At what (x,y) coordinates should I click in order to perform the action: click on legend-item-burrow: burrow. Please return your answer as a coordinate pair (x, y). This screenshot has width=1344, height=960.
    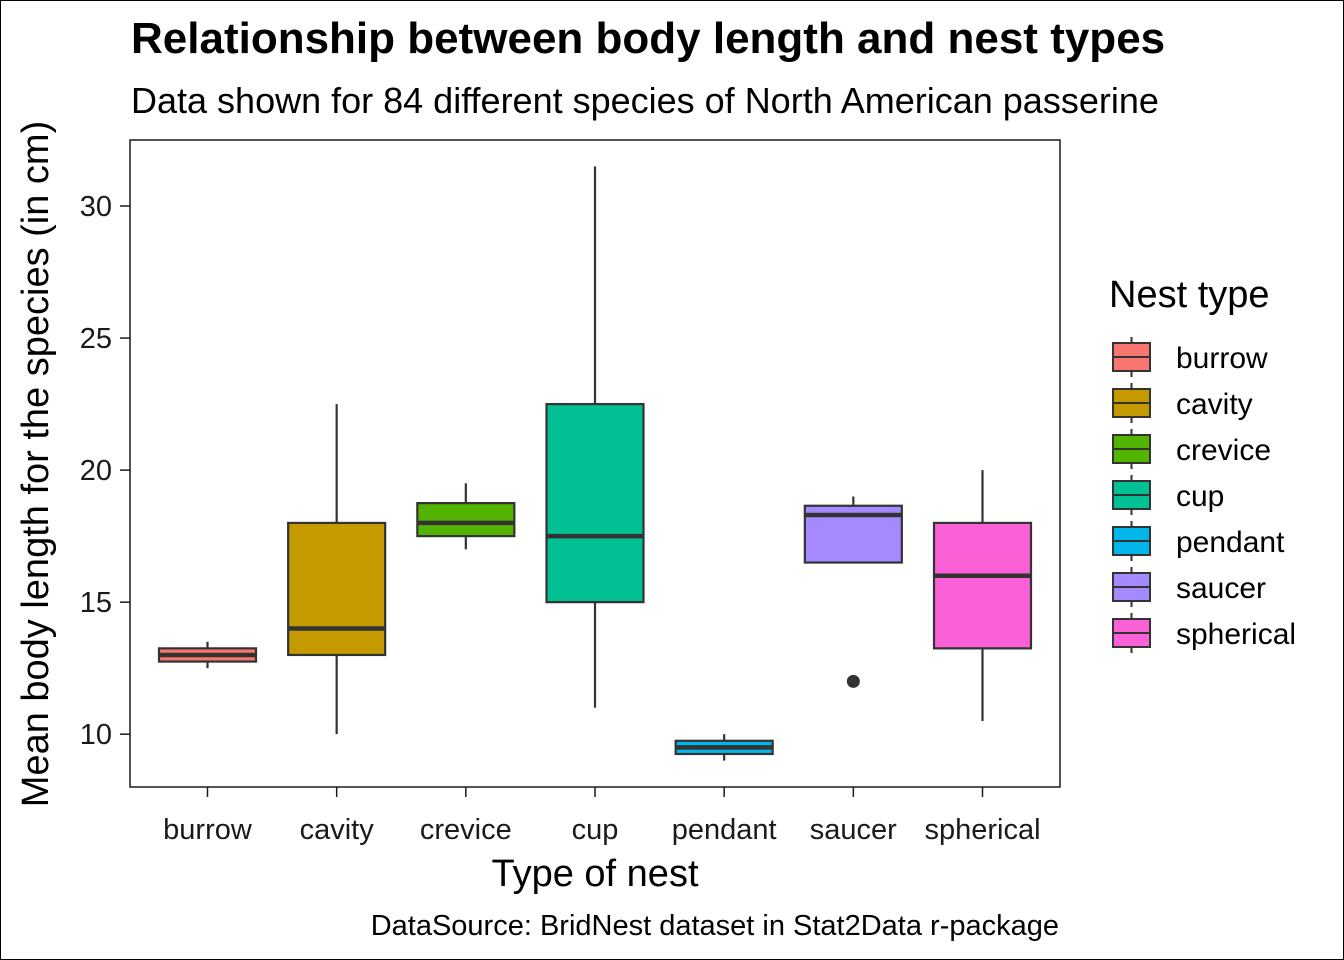
    Looking at the image, I should click on (1190, 357).